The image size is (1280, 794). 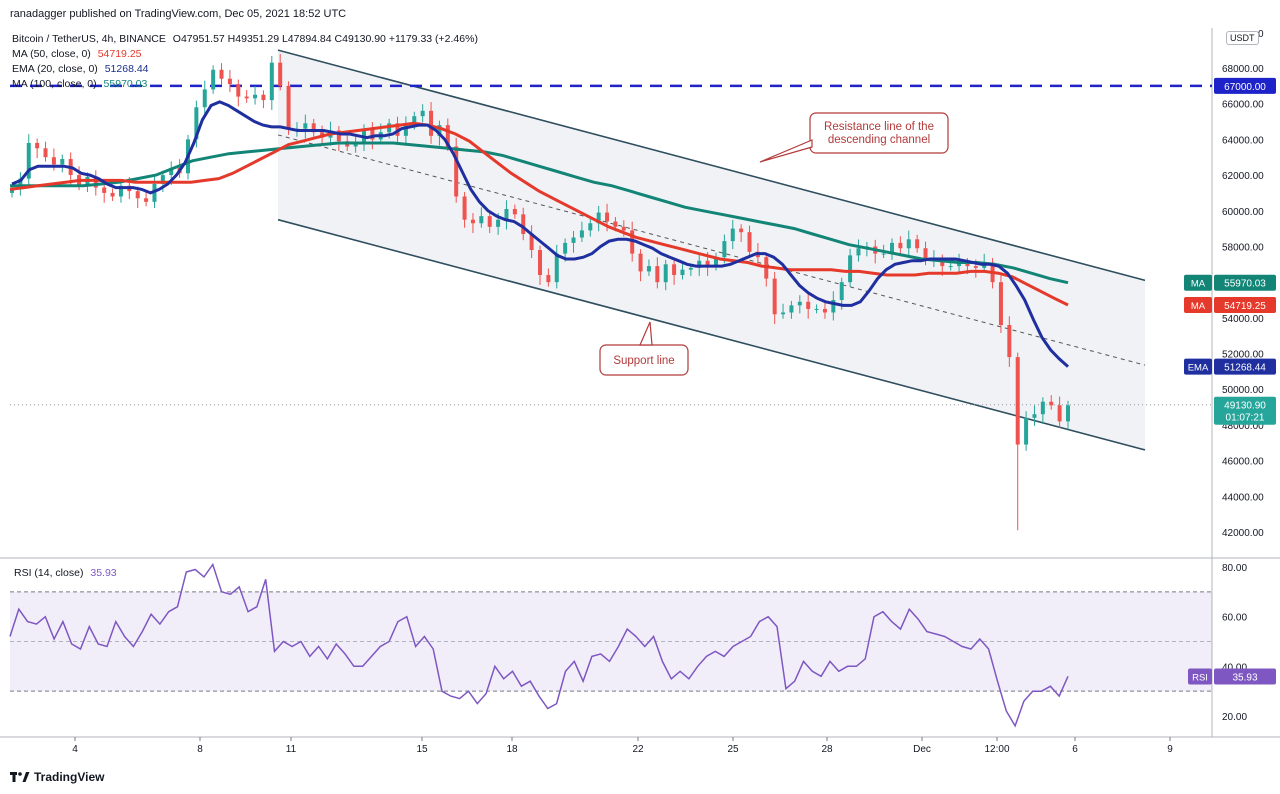 What do you see at coordinates (89, 39) in the screenshot?
I see `symbol-label: Bitcoin / TetherUS, 4h, BINANCE` at bounding box center [89, 39].